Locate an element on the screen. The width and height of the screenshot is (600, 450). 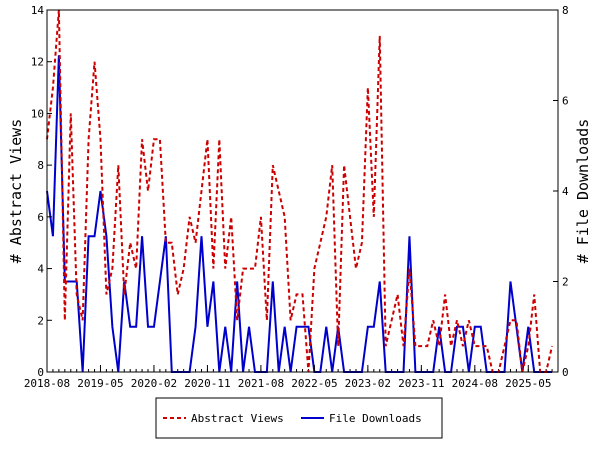
legend-box is located at coordinates (299, 418).